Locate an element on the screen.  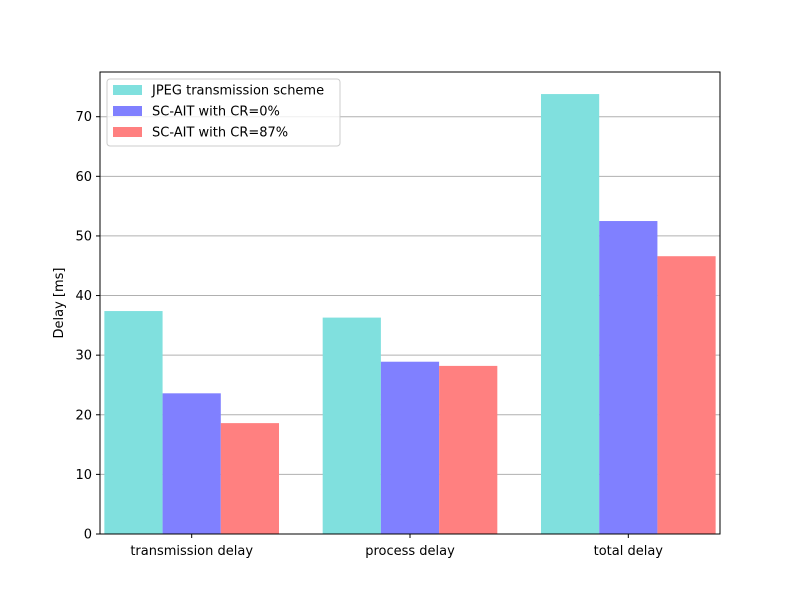
x-tick-label: process delay is located at coordinates (410, 551).